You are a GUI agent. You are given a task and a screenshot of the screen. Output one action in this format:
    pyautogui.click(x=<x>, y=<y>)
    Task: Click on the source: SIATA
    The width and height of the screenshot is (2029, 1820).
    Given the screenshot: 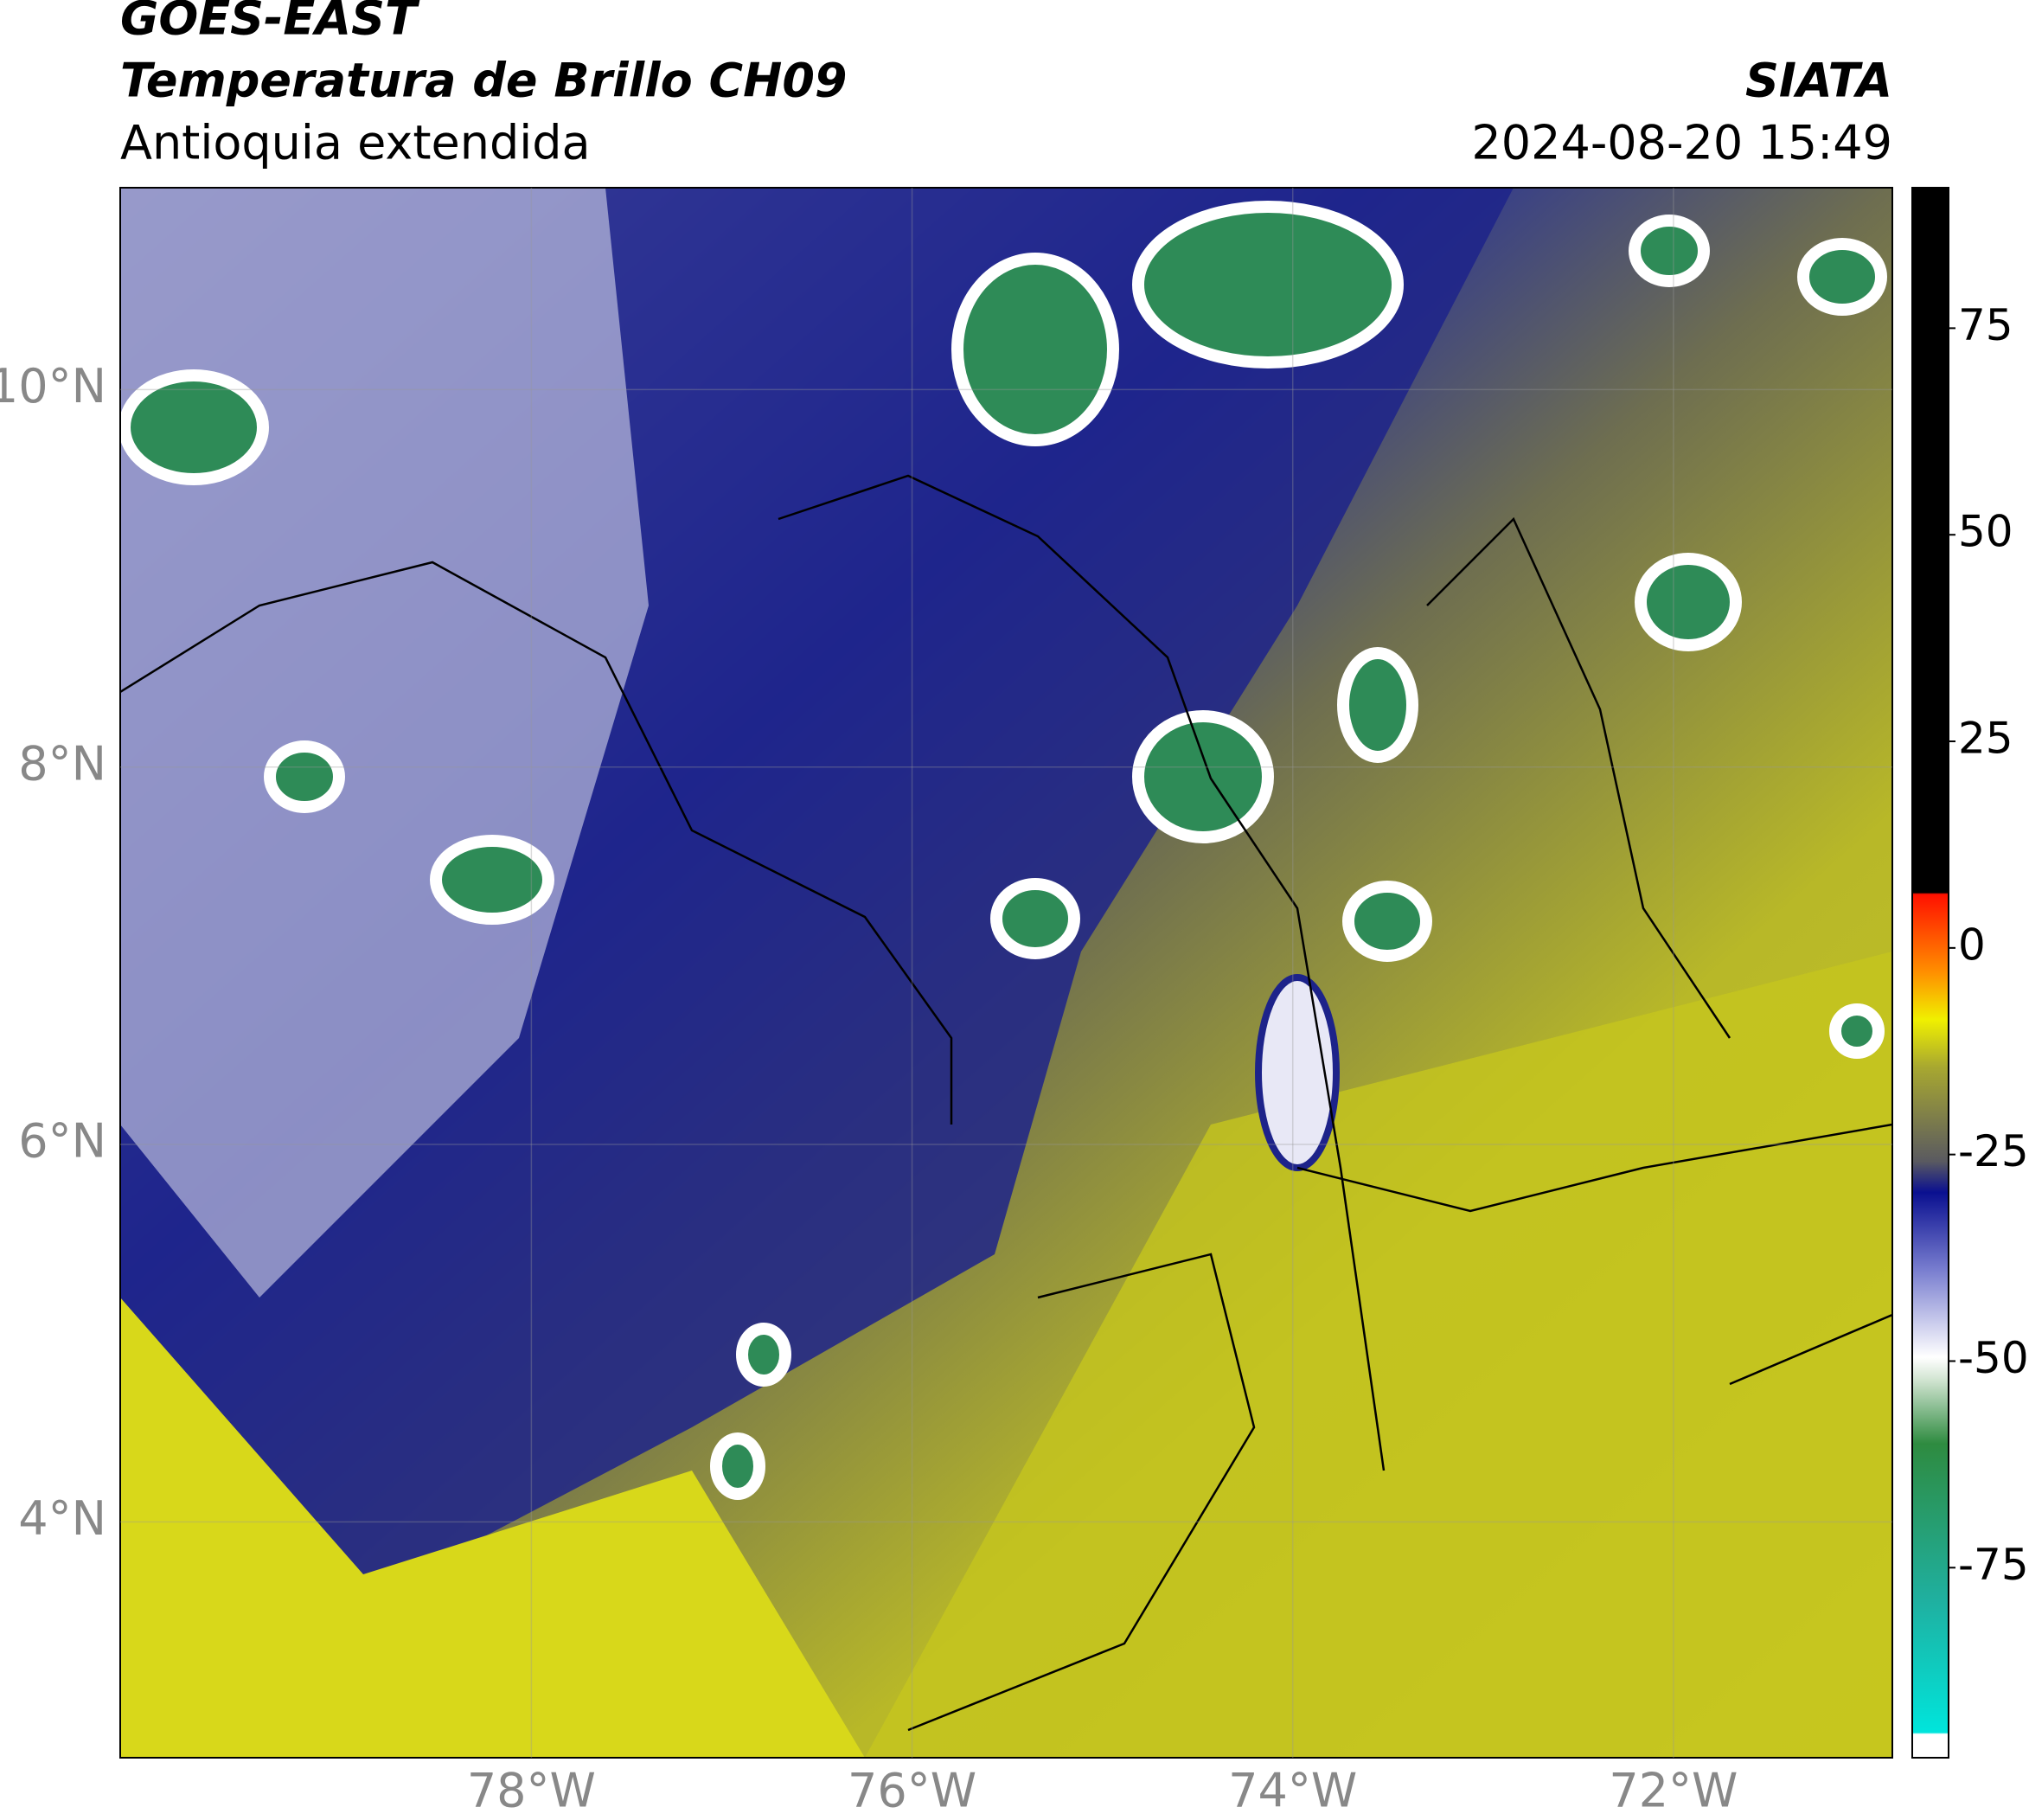 What is the action you would take?
    pyautogui.click(x=1818, y=81)
    